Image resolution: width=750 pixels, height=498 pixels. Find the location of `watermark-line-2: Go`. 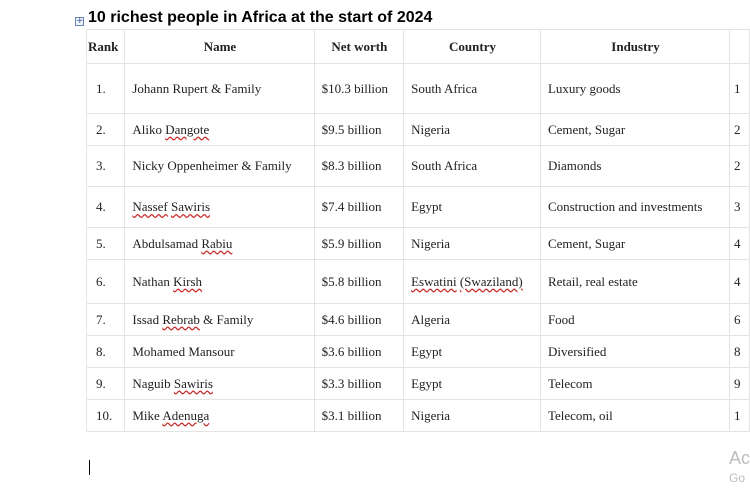

watermark-line-2: Go is located at coordinates (737, 478).